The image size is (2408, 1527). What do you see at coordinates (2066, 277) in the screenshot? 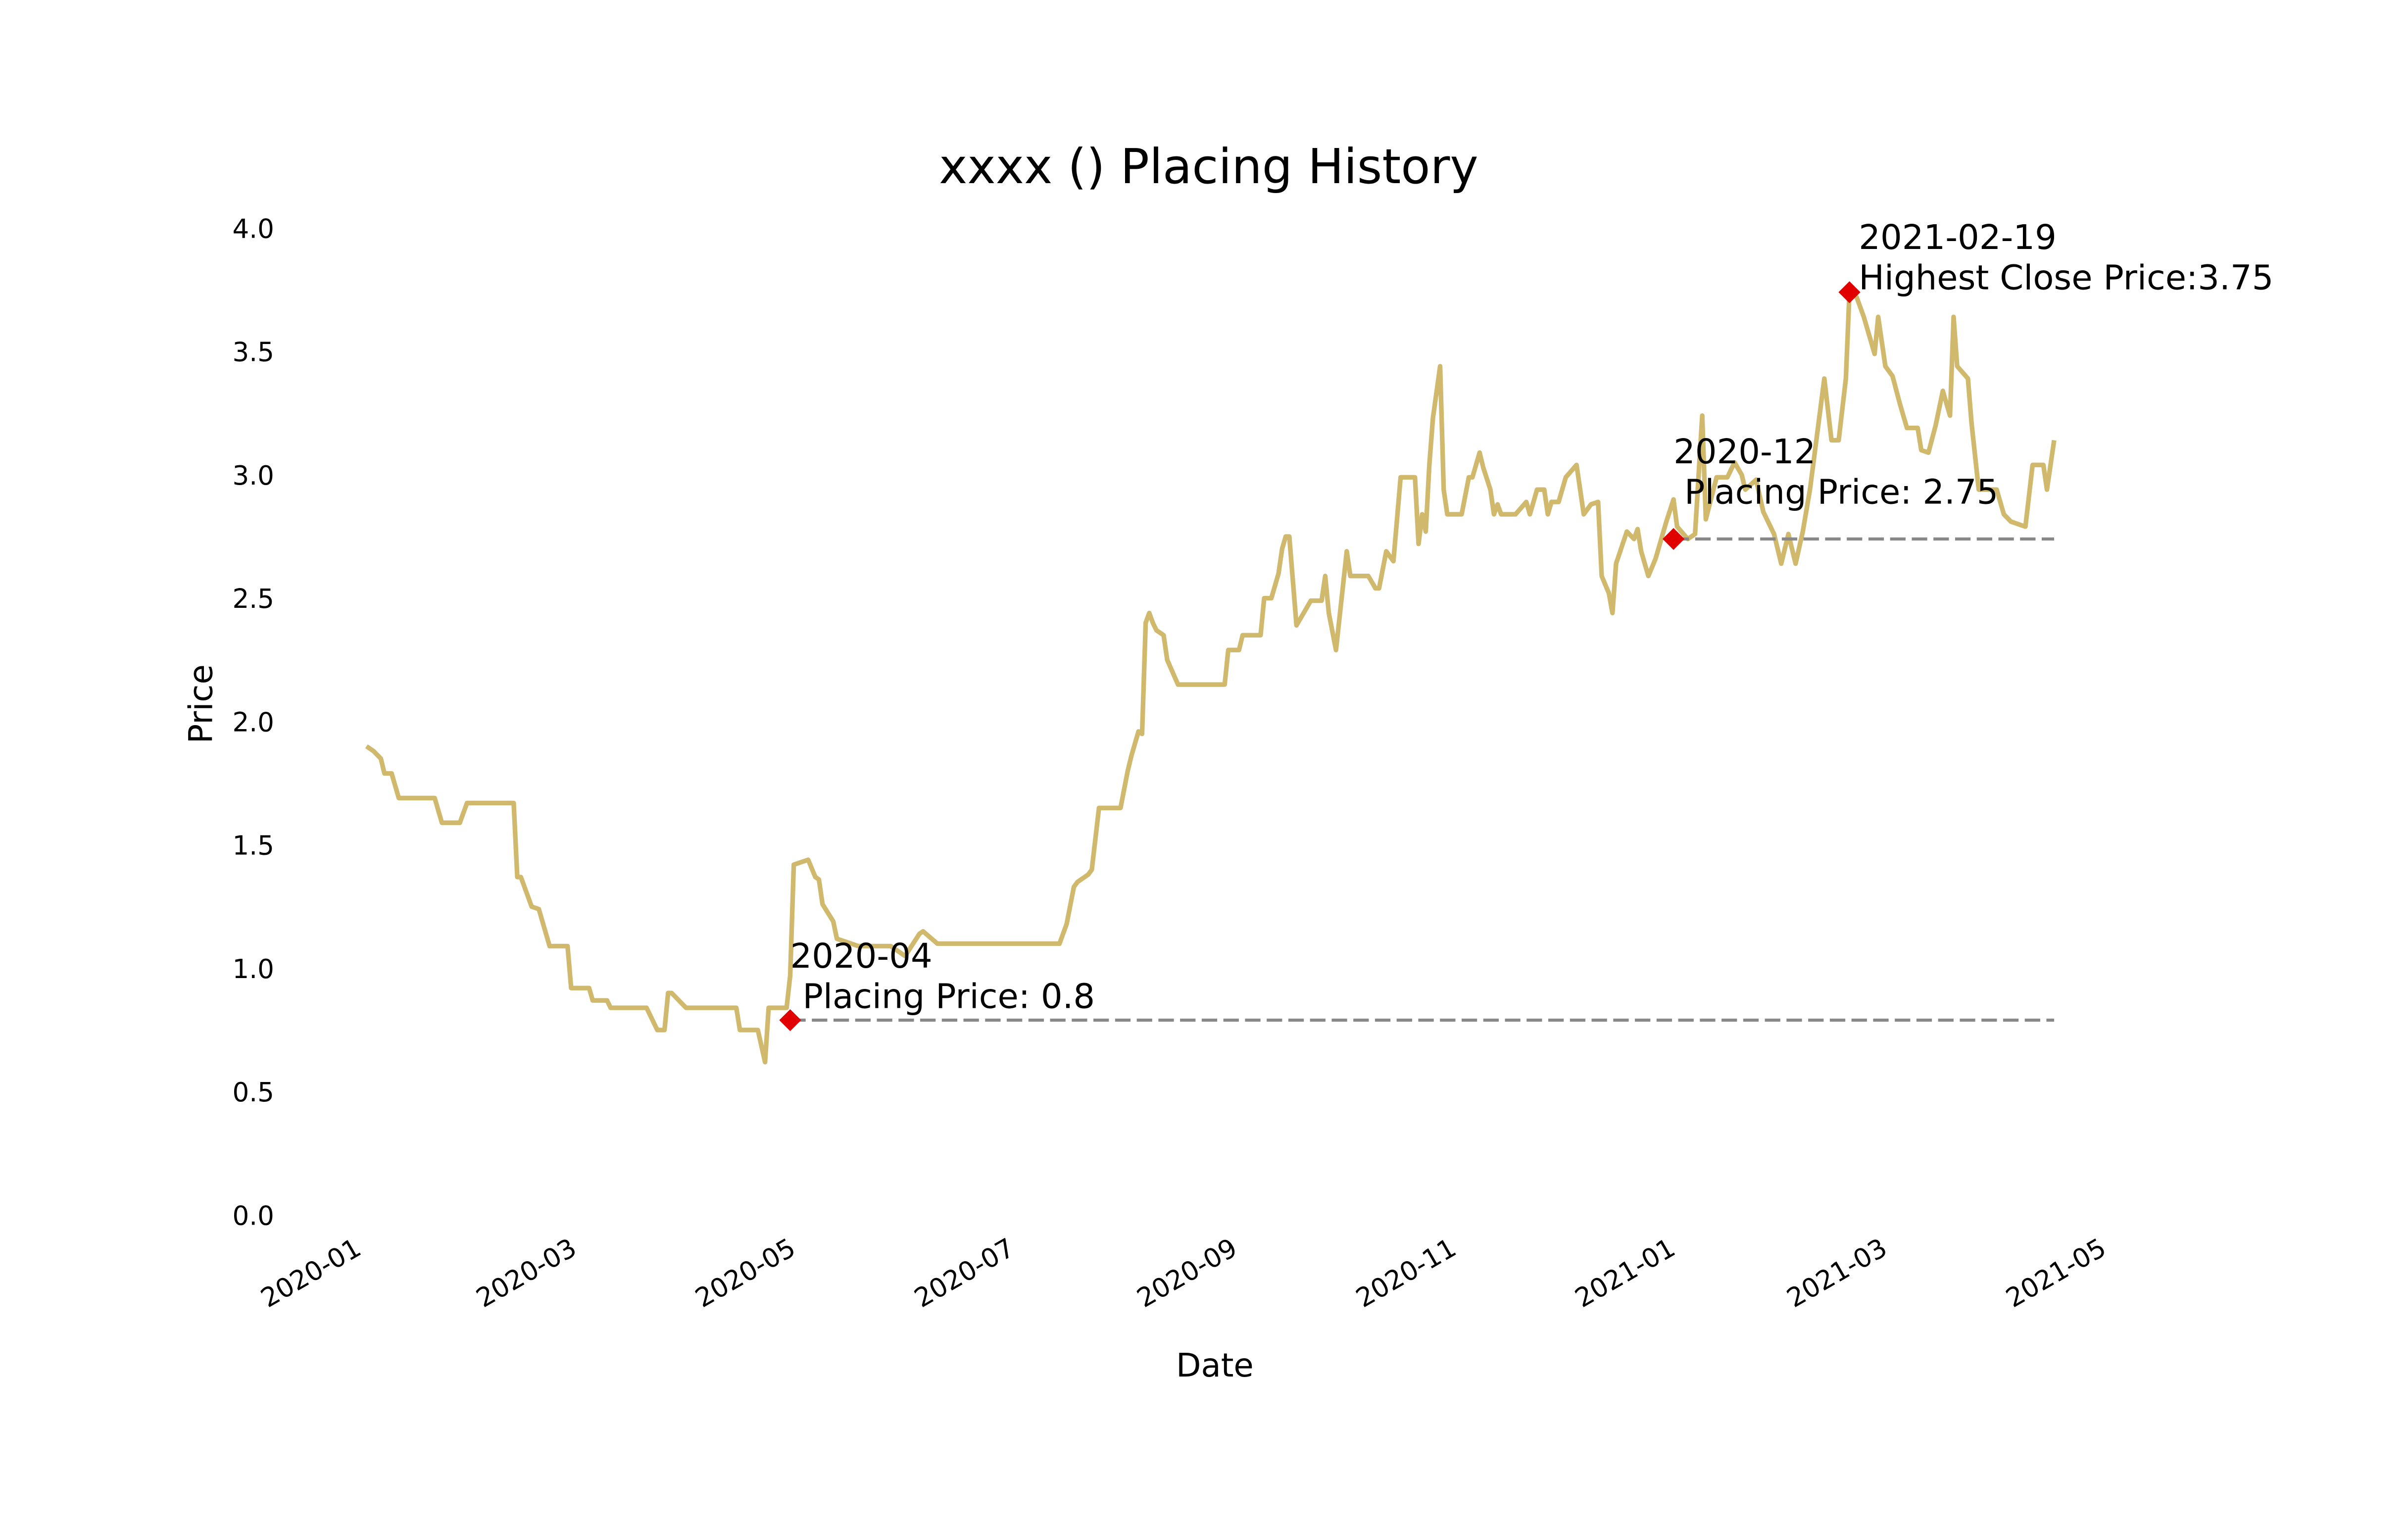
I see `annotation-text: Highest Close Price:3.75` at bounding box center [2066, 277].